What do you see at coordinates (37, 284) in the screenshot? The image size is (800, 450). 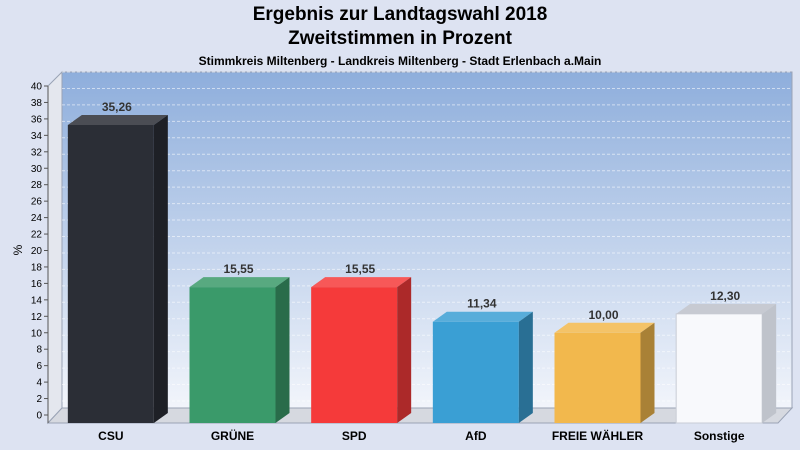 I see `y-tick-label: 16` at bounding box center [37, 284].